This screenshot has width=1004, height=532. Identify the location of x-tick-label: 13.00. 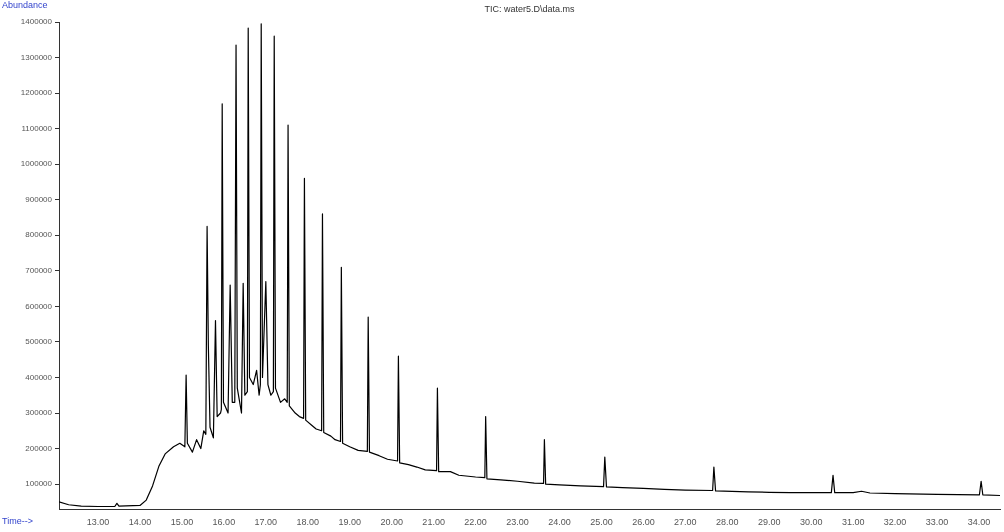
(98, 521).